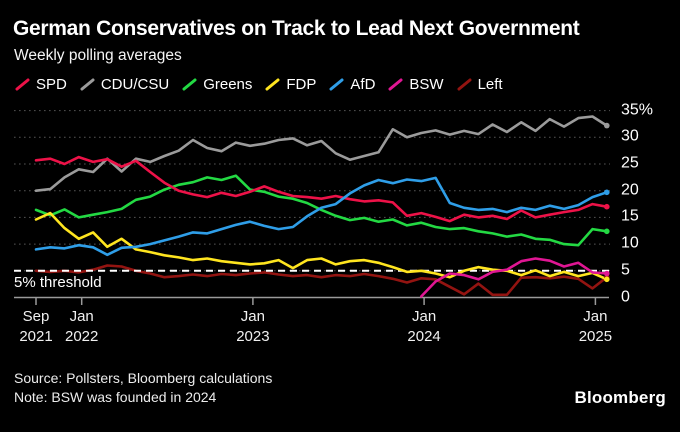 This screenshot has width=680, height=432. I want to click on legend-item-SPD: SPD, so click(41, 84).